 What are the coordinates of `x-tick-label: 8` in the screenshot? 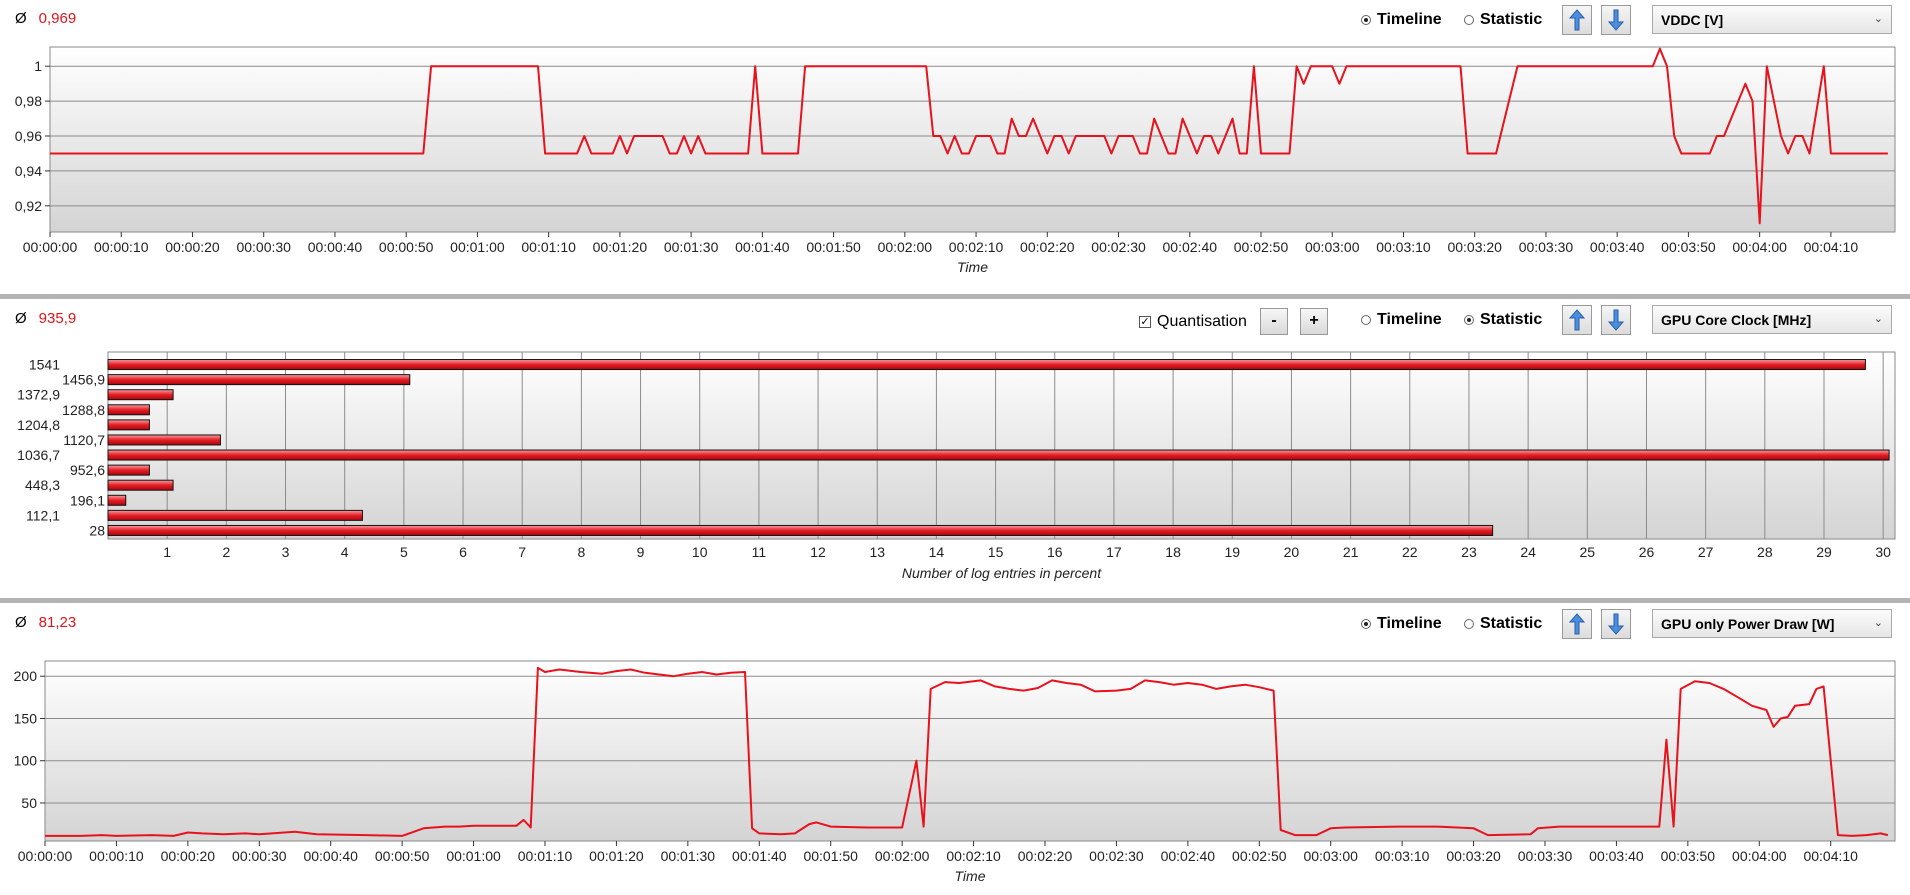 It's located at (581, 552).